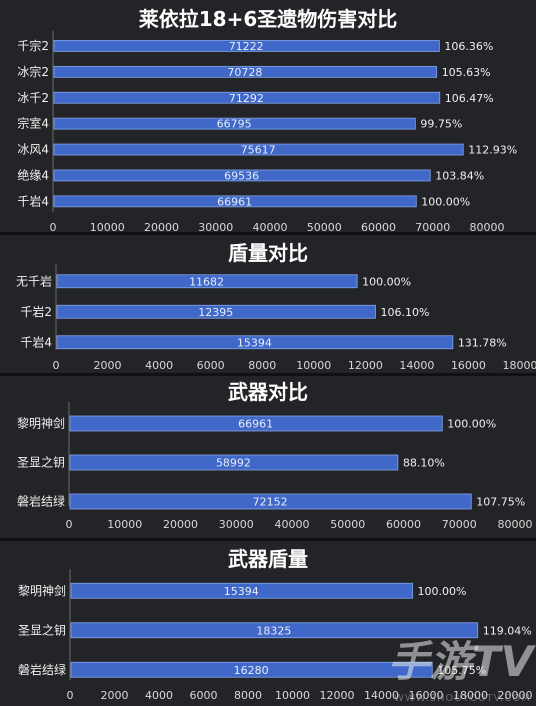 The height and width of the screenshot is (706, 536). What do you see at coordinates (482, 342) in the screenshot?
I see `bar-percent-label: 131.78%` at bounding box center [482, 342].